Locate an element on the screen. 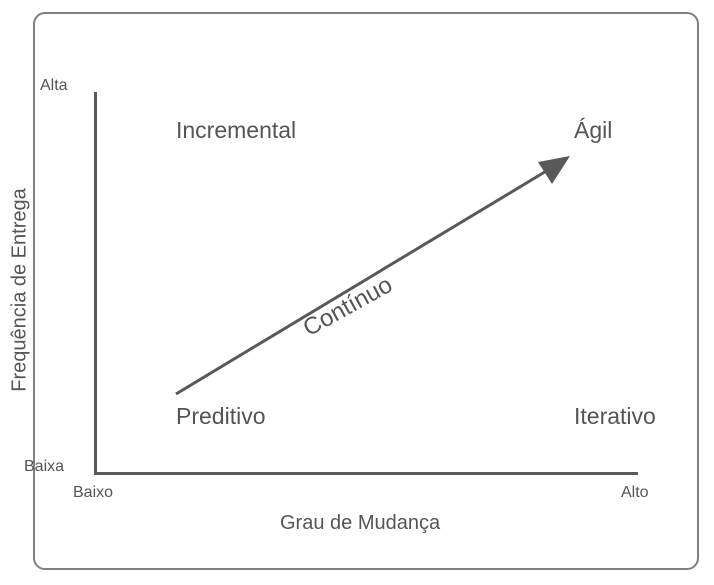  quadrant-agil: Ágil is located at coordinates (593, 130).